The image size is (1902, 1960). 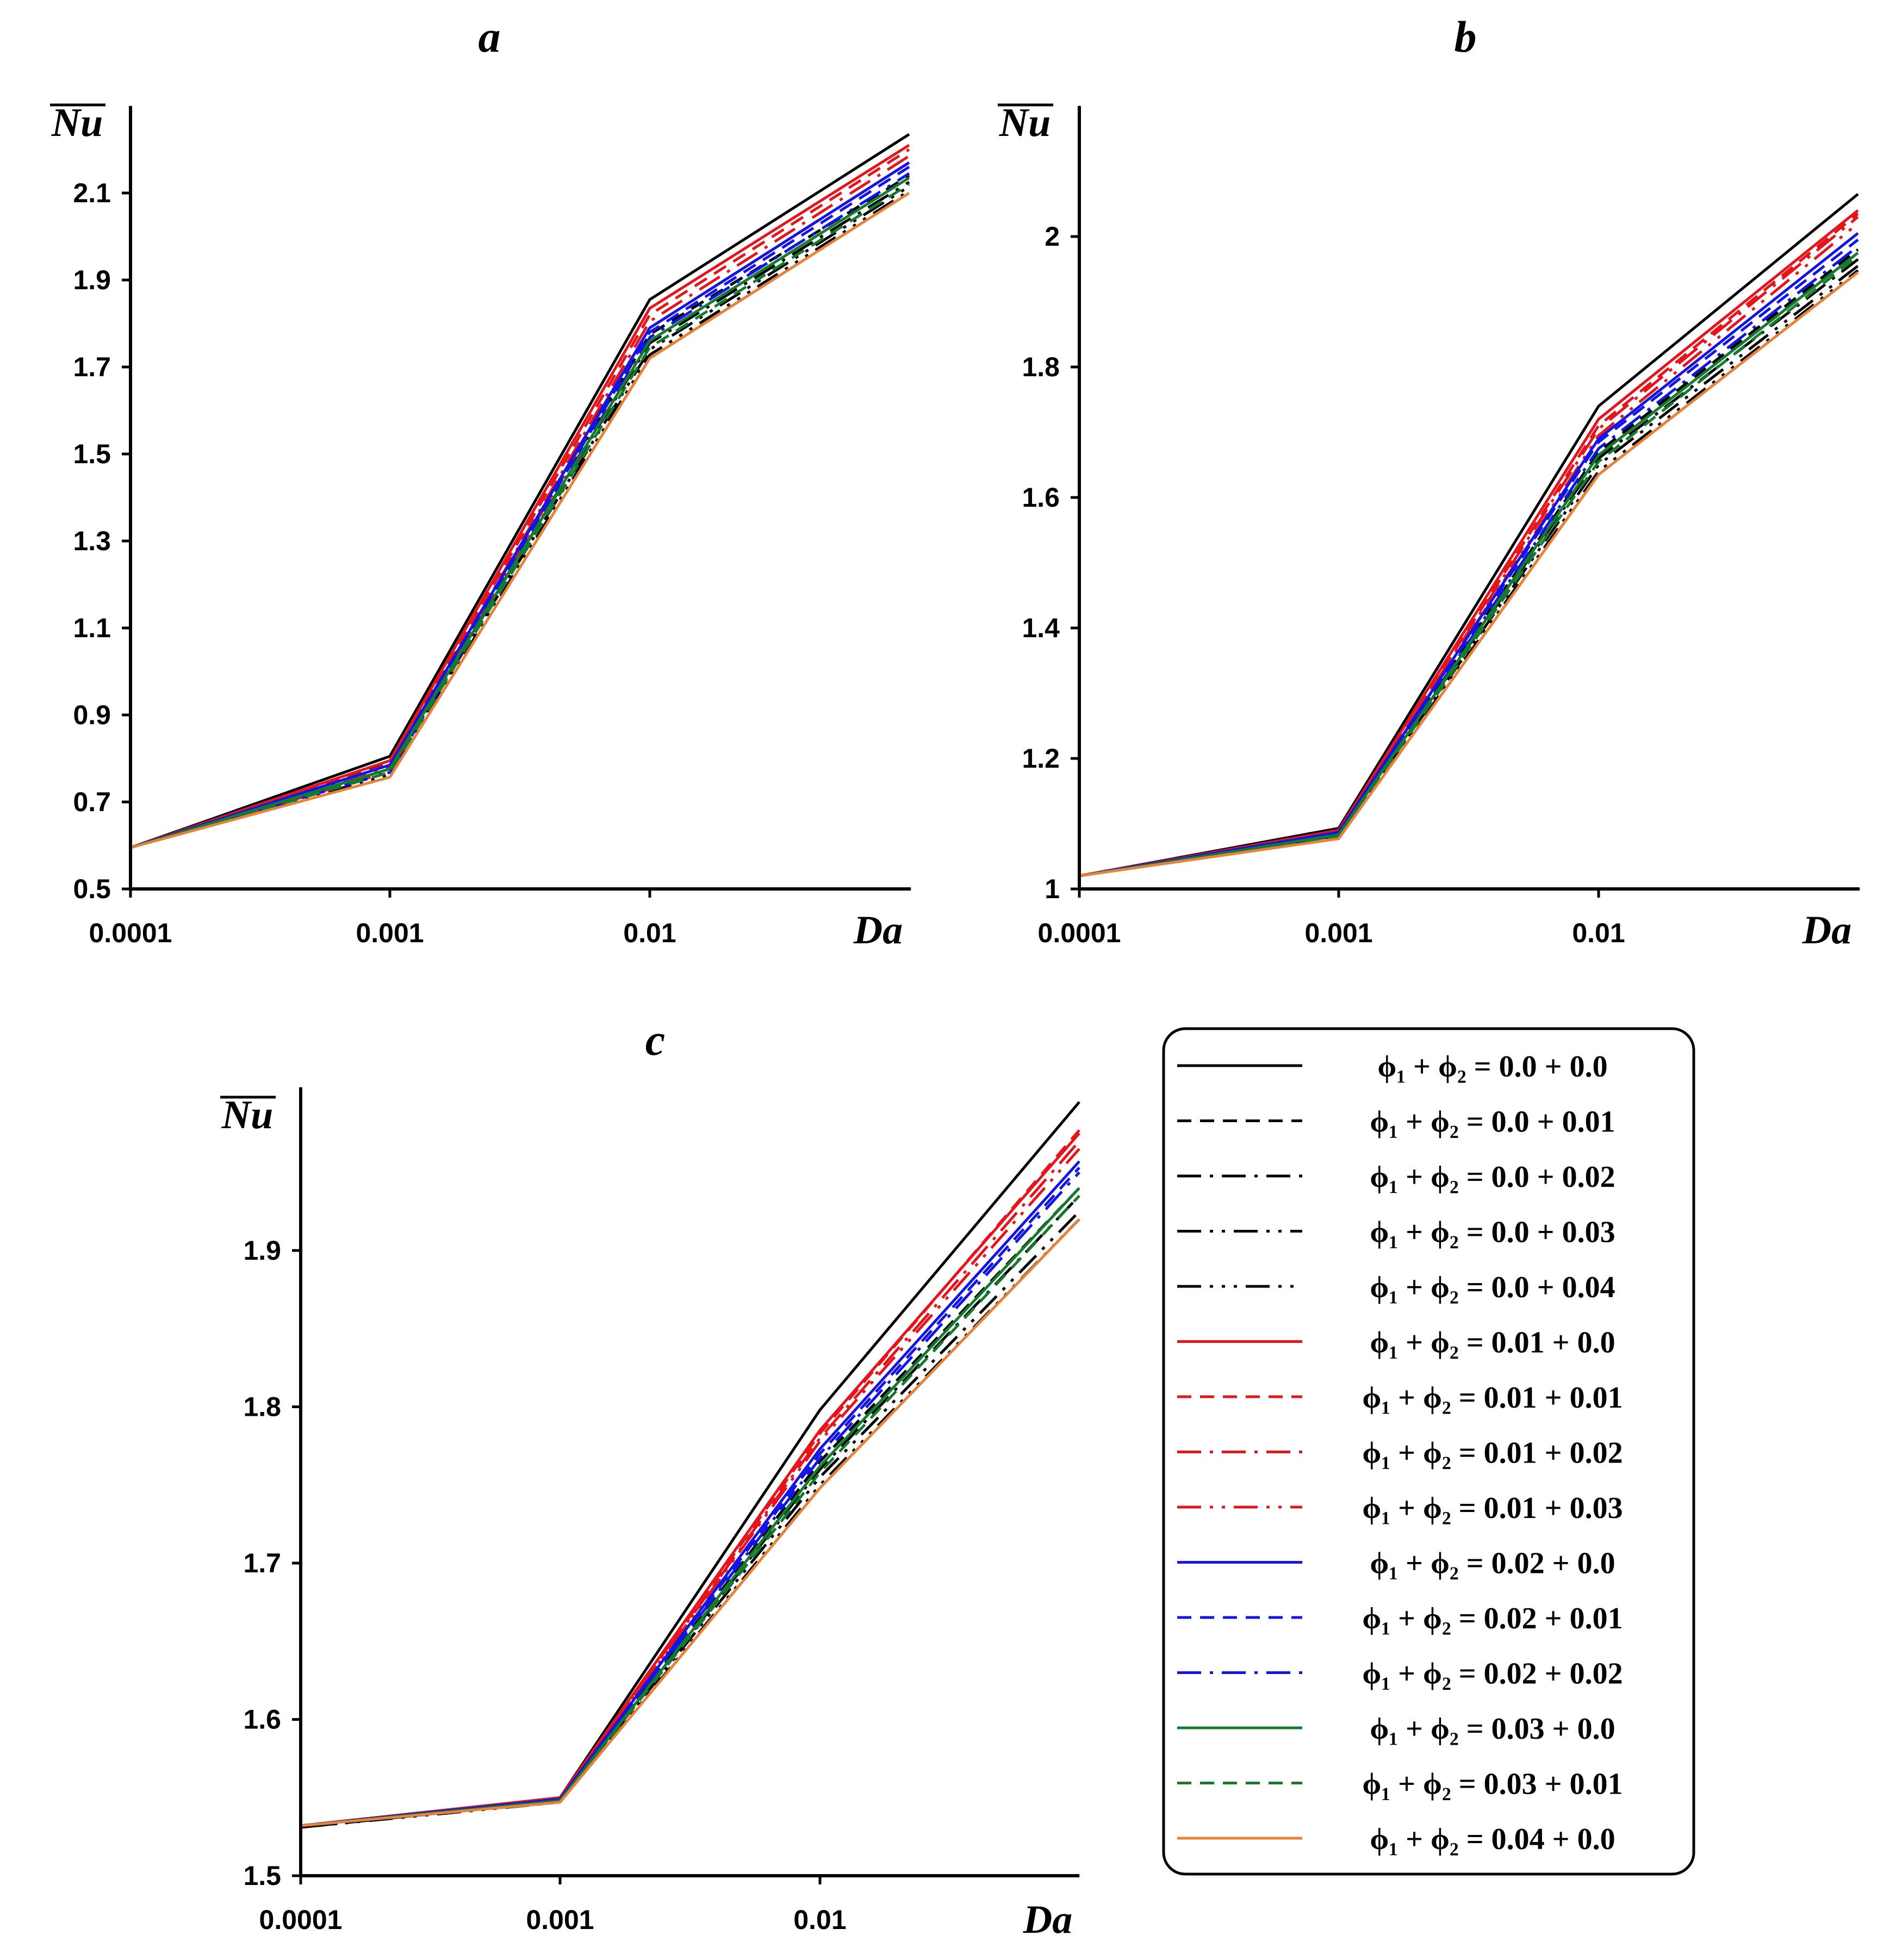 What do you see at coordinates (92, 802) in the screenshot?
I see `y-tick-label: 0.7` at bounding box center [92, 802].